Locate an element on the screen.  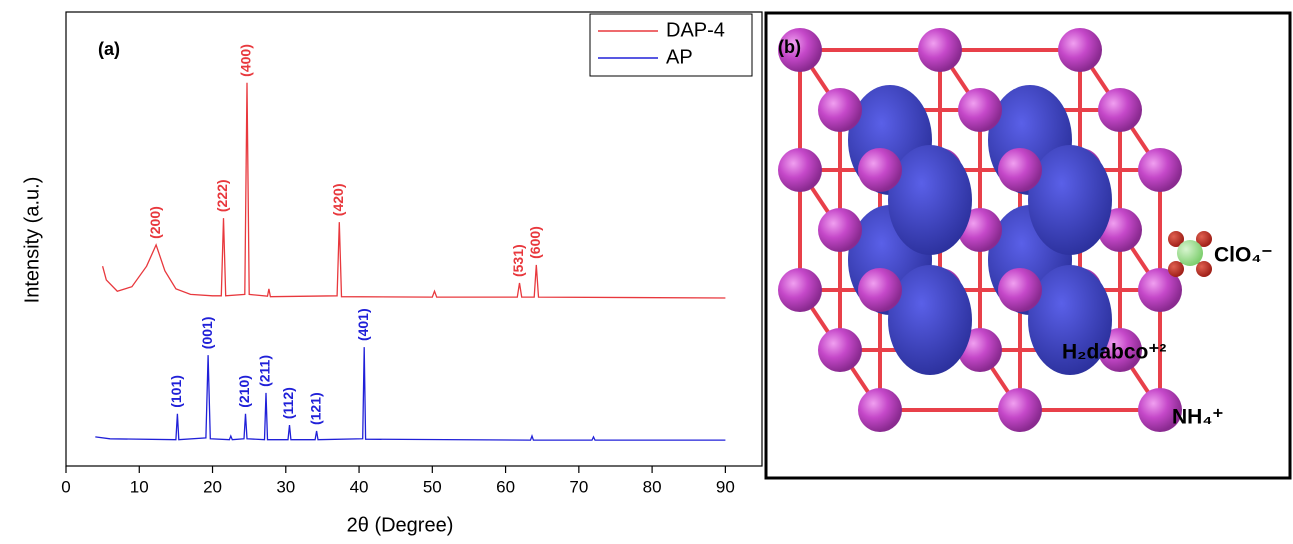
x-tick-label: 50 is located at coordinates (432, 486).